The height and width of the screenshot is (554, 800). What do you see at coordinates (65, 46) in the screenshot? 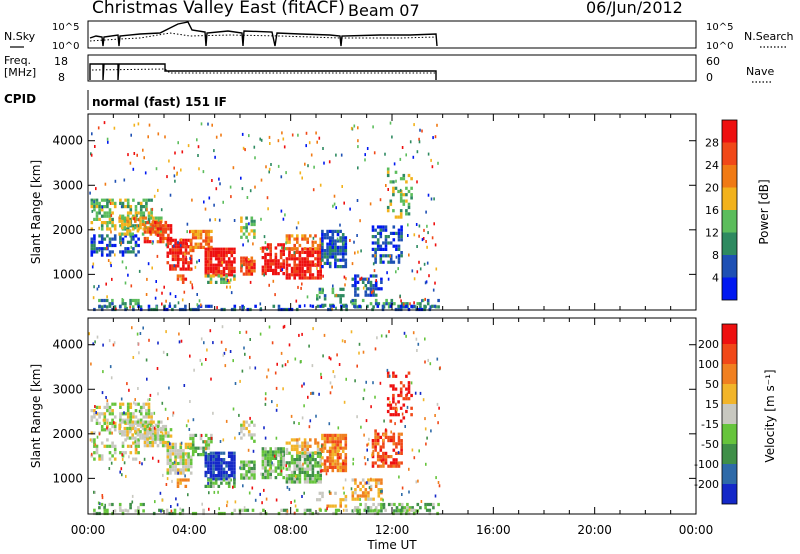
I see `nsky-lo-label: 10^0` at bounding box center [65, 46].